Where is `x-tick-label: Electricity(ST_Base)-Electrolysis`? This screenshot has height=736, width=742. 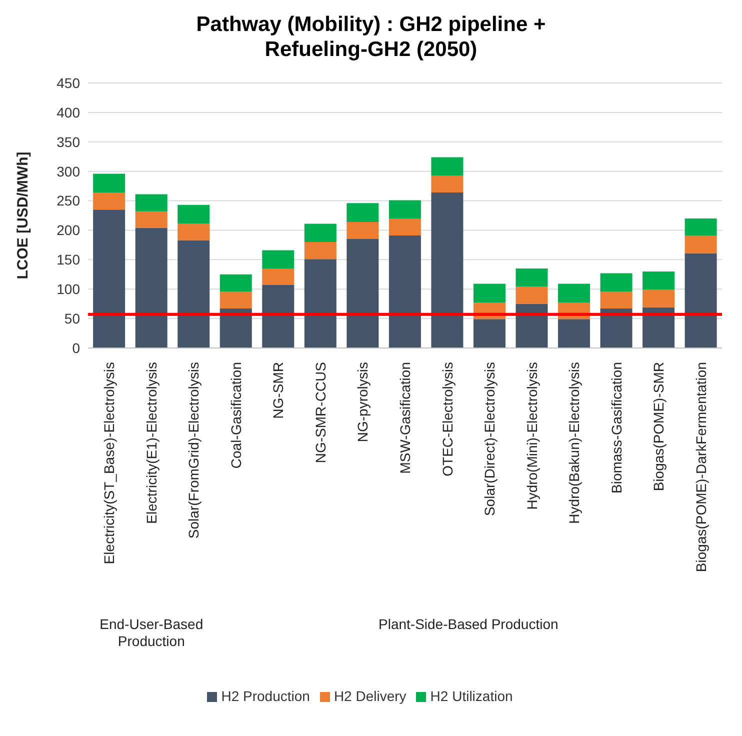
x-tick-label: Electricity(ST_Base)-Electrolysis is located at coordinates (109, 463).